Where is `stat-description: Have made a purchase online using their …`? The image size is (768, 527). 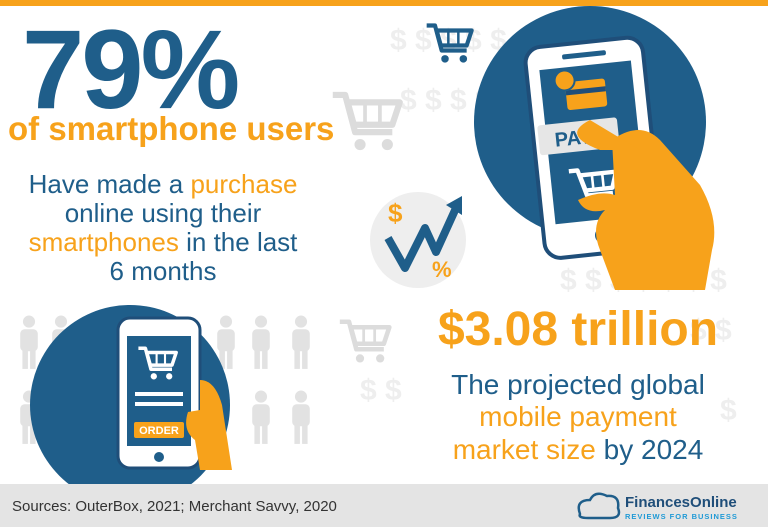 stat-description: Have made a purchase online using their … is located at coordinates (164, 227).